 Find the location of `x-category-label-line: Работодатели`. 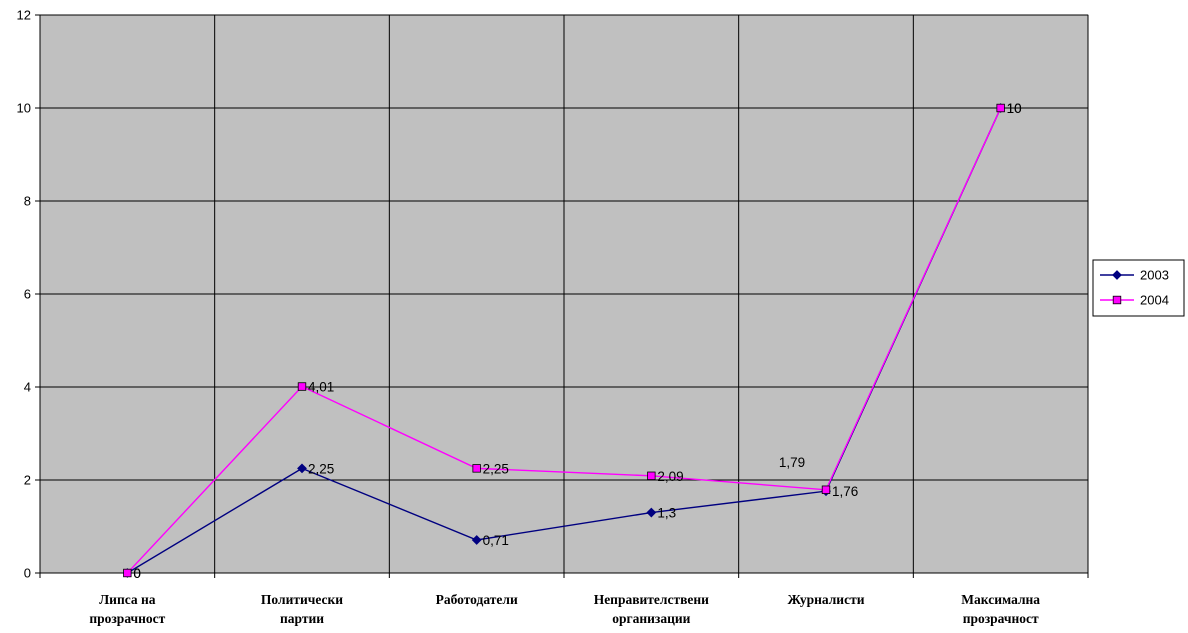

x-category-label-line: Работодатели is located at coordinates (477, 599).